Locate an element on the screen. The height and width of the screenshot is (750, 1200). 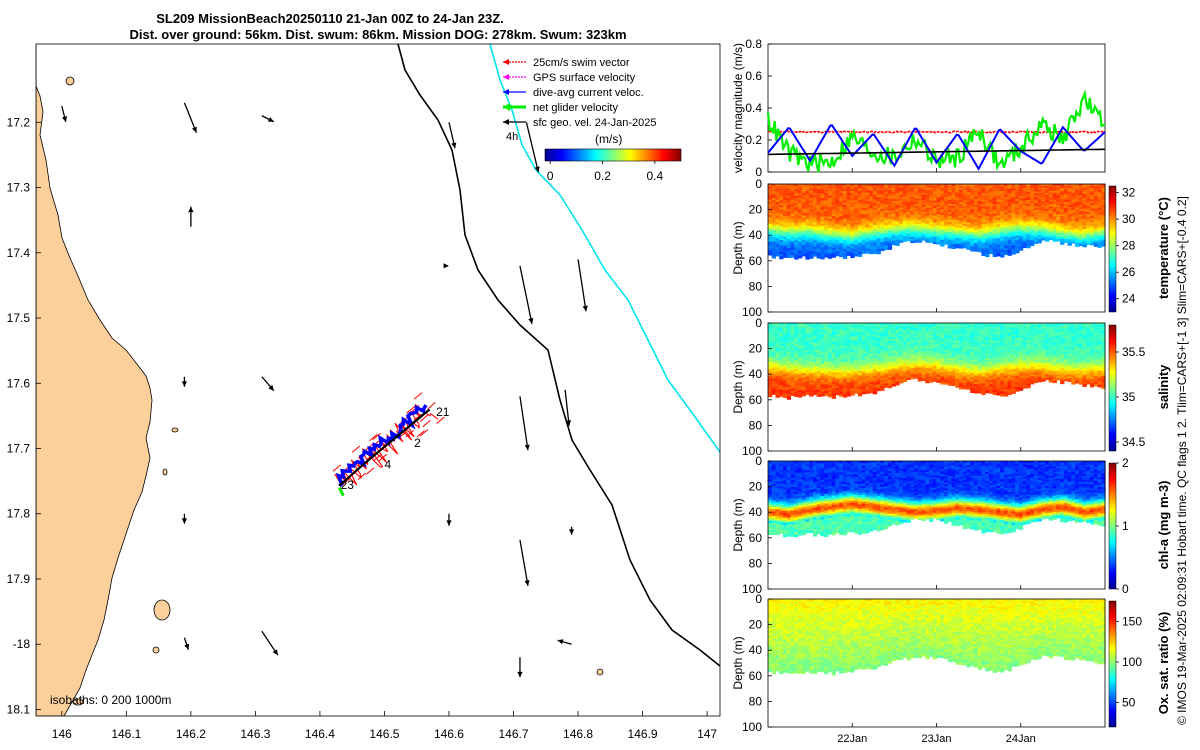
velocity-y-tick-label: 0.8 is located at coordinates (753, 44).